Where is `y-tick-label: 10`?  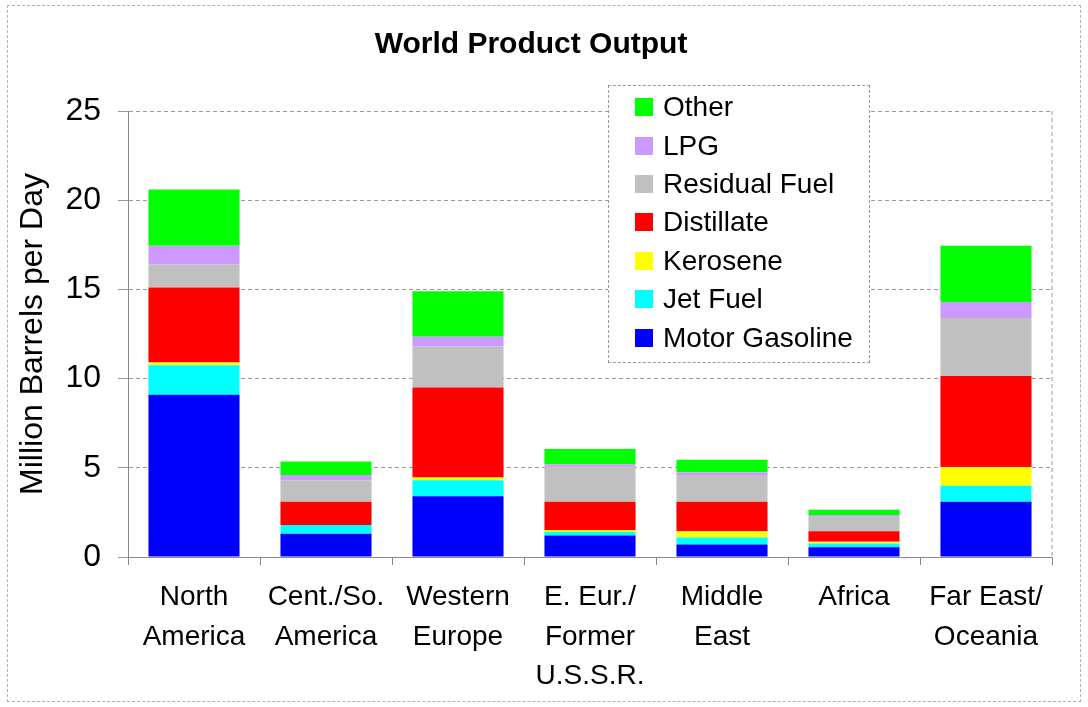 y-tick-label: 10 is located at coordinates (83, 376).